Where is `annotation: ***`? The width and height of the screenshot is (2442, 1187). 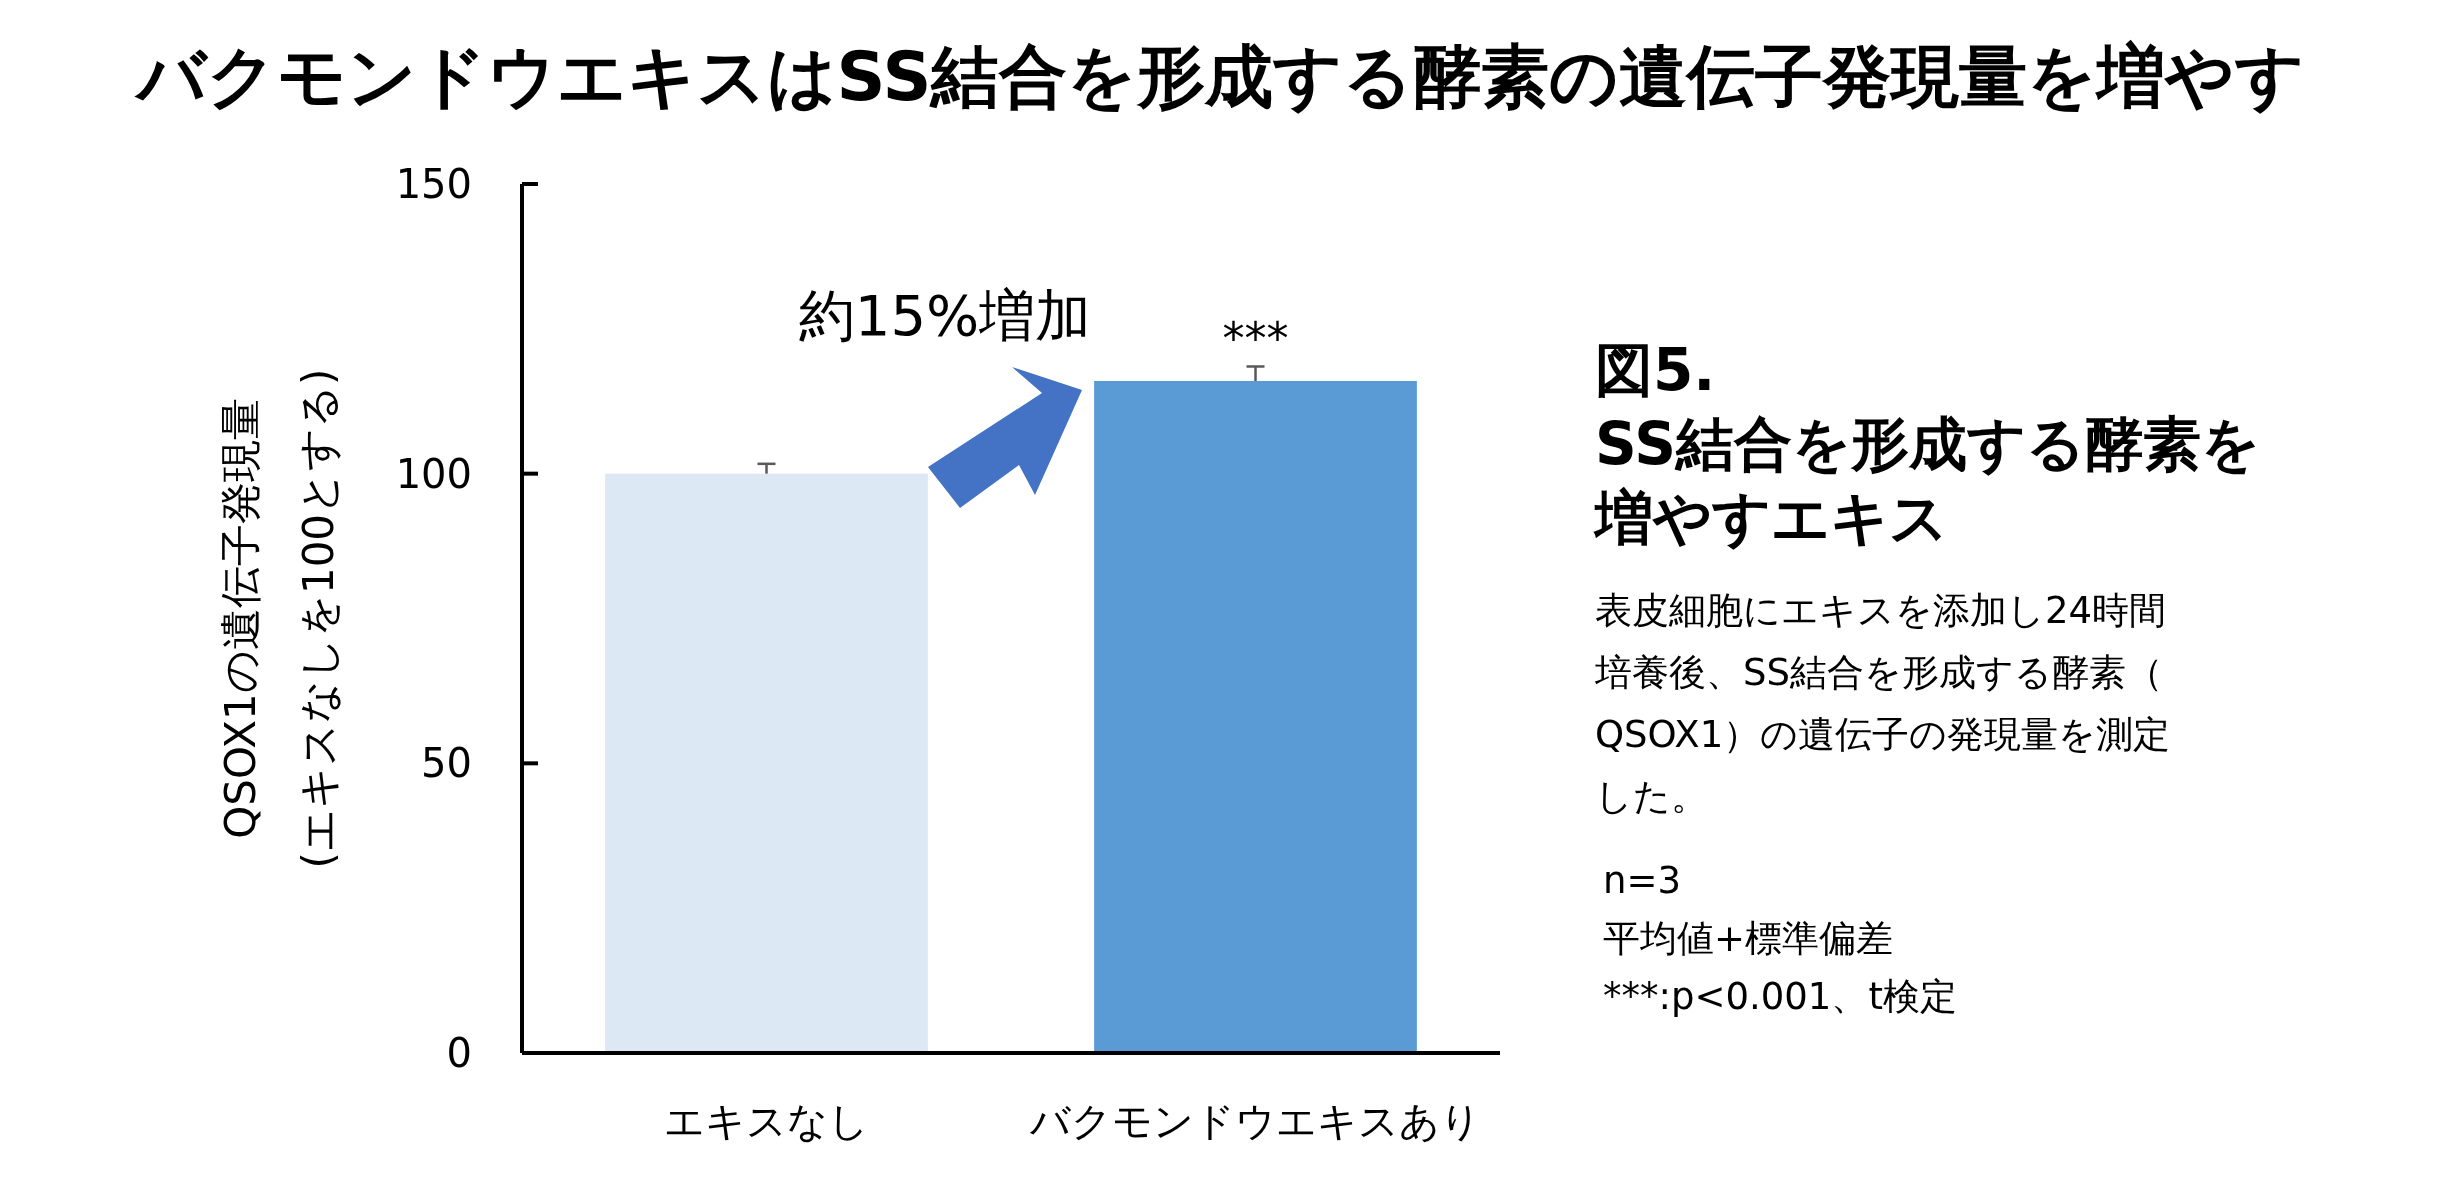 annotation: *** is located at coordinates (1255, 339).